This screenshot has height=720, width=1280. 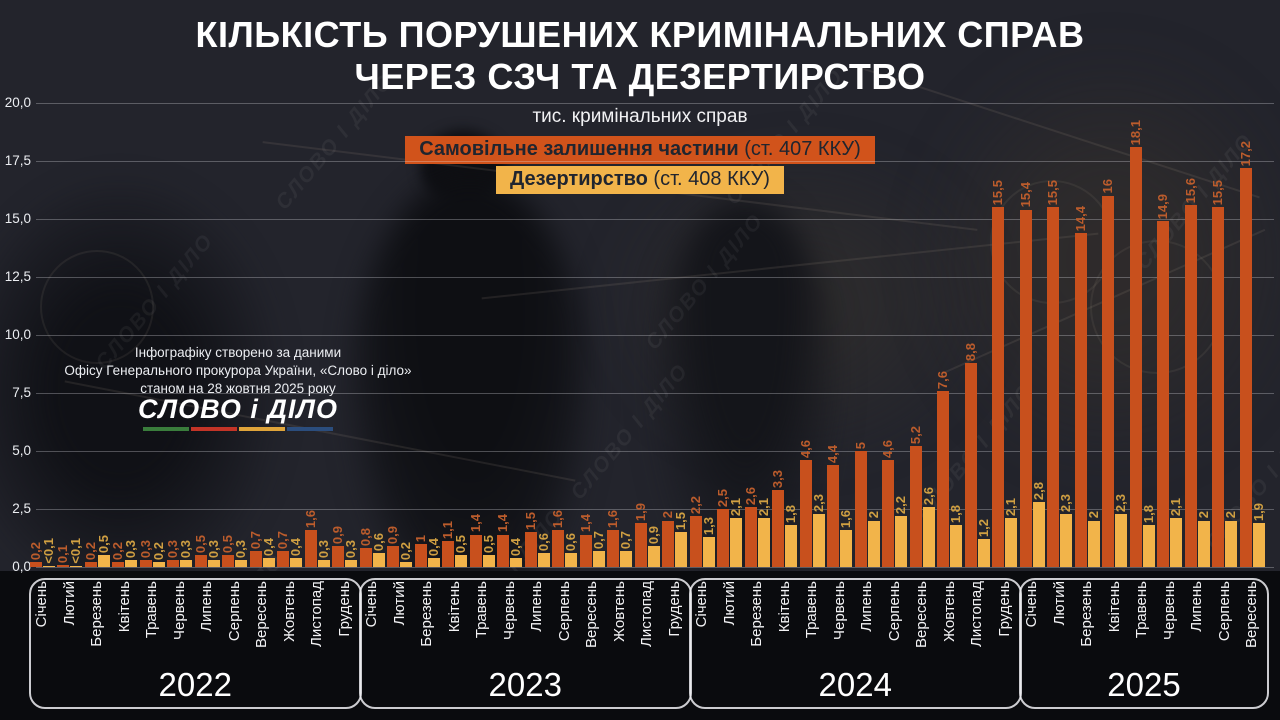 What do you see at coordinates (640, 76) in the screenshot?
I see `chart-title-line2: ЧЕРЕЗ СЗЧ ТА ДЕЗЕРТИРСТВО` at bounding box center [640, 76].